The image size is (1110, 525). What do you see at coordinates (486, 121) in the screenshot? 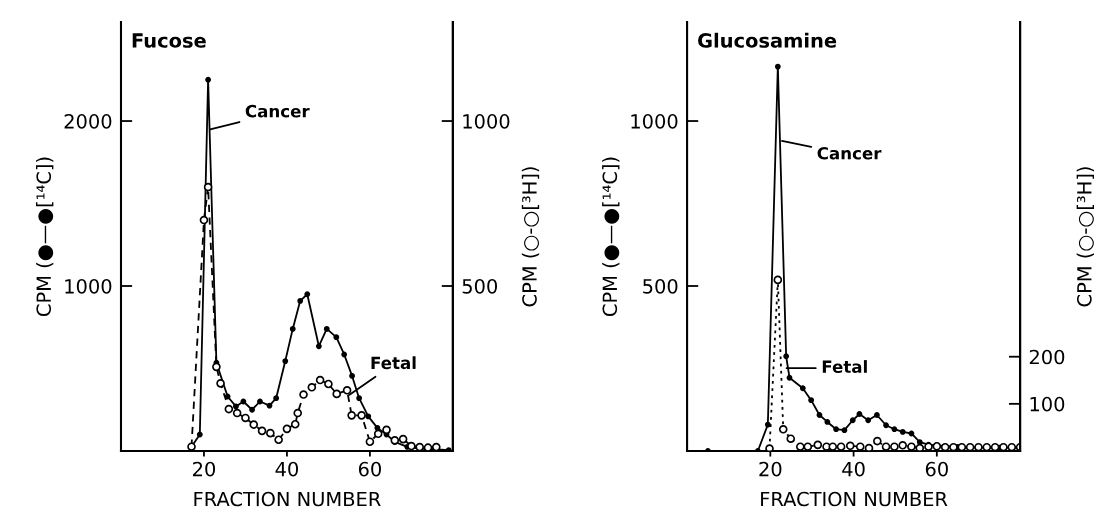
I see `y2-tick-label: 1000` at bounding box center [486, 121].